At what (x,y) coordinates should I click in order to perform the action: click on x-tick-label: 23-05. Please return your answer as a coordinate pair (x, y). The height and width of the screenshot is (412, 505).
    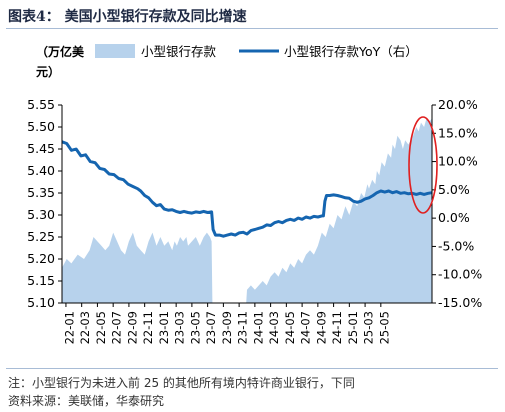
    Looking at the image, I should click on (195, 327).